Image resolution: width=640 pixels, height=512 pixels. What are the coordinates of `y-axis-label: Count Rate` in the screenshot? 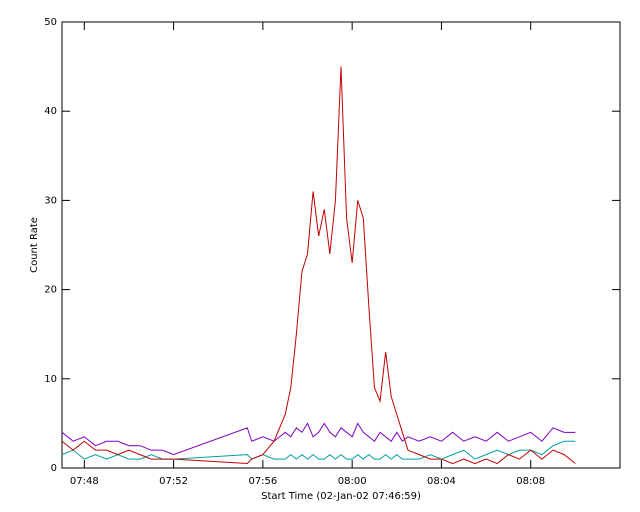 It's located at (34, 245).